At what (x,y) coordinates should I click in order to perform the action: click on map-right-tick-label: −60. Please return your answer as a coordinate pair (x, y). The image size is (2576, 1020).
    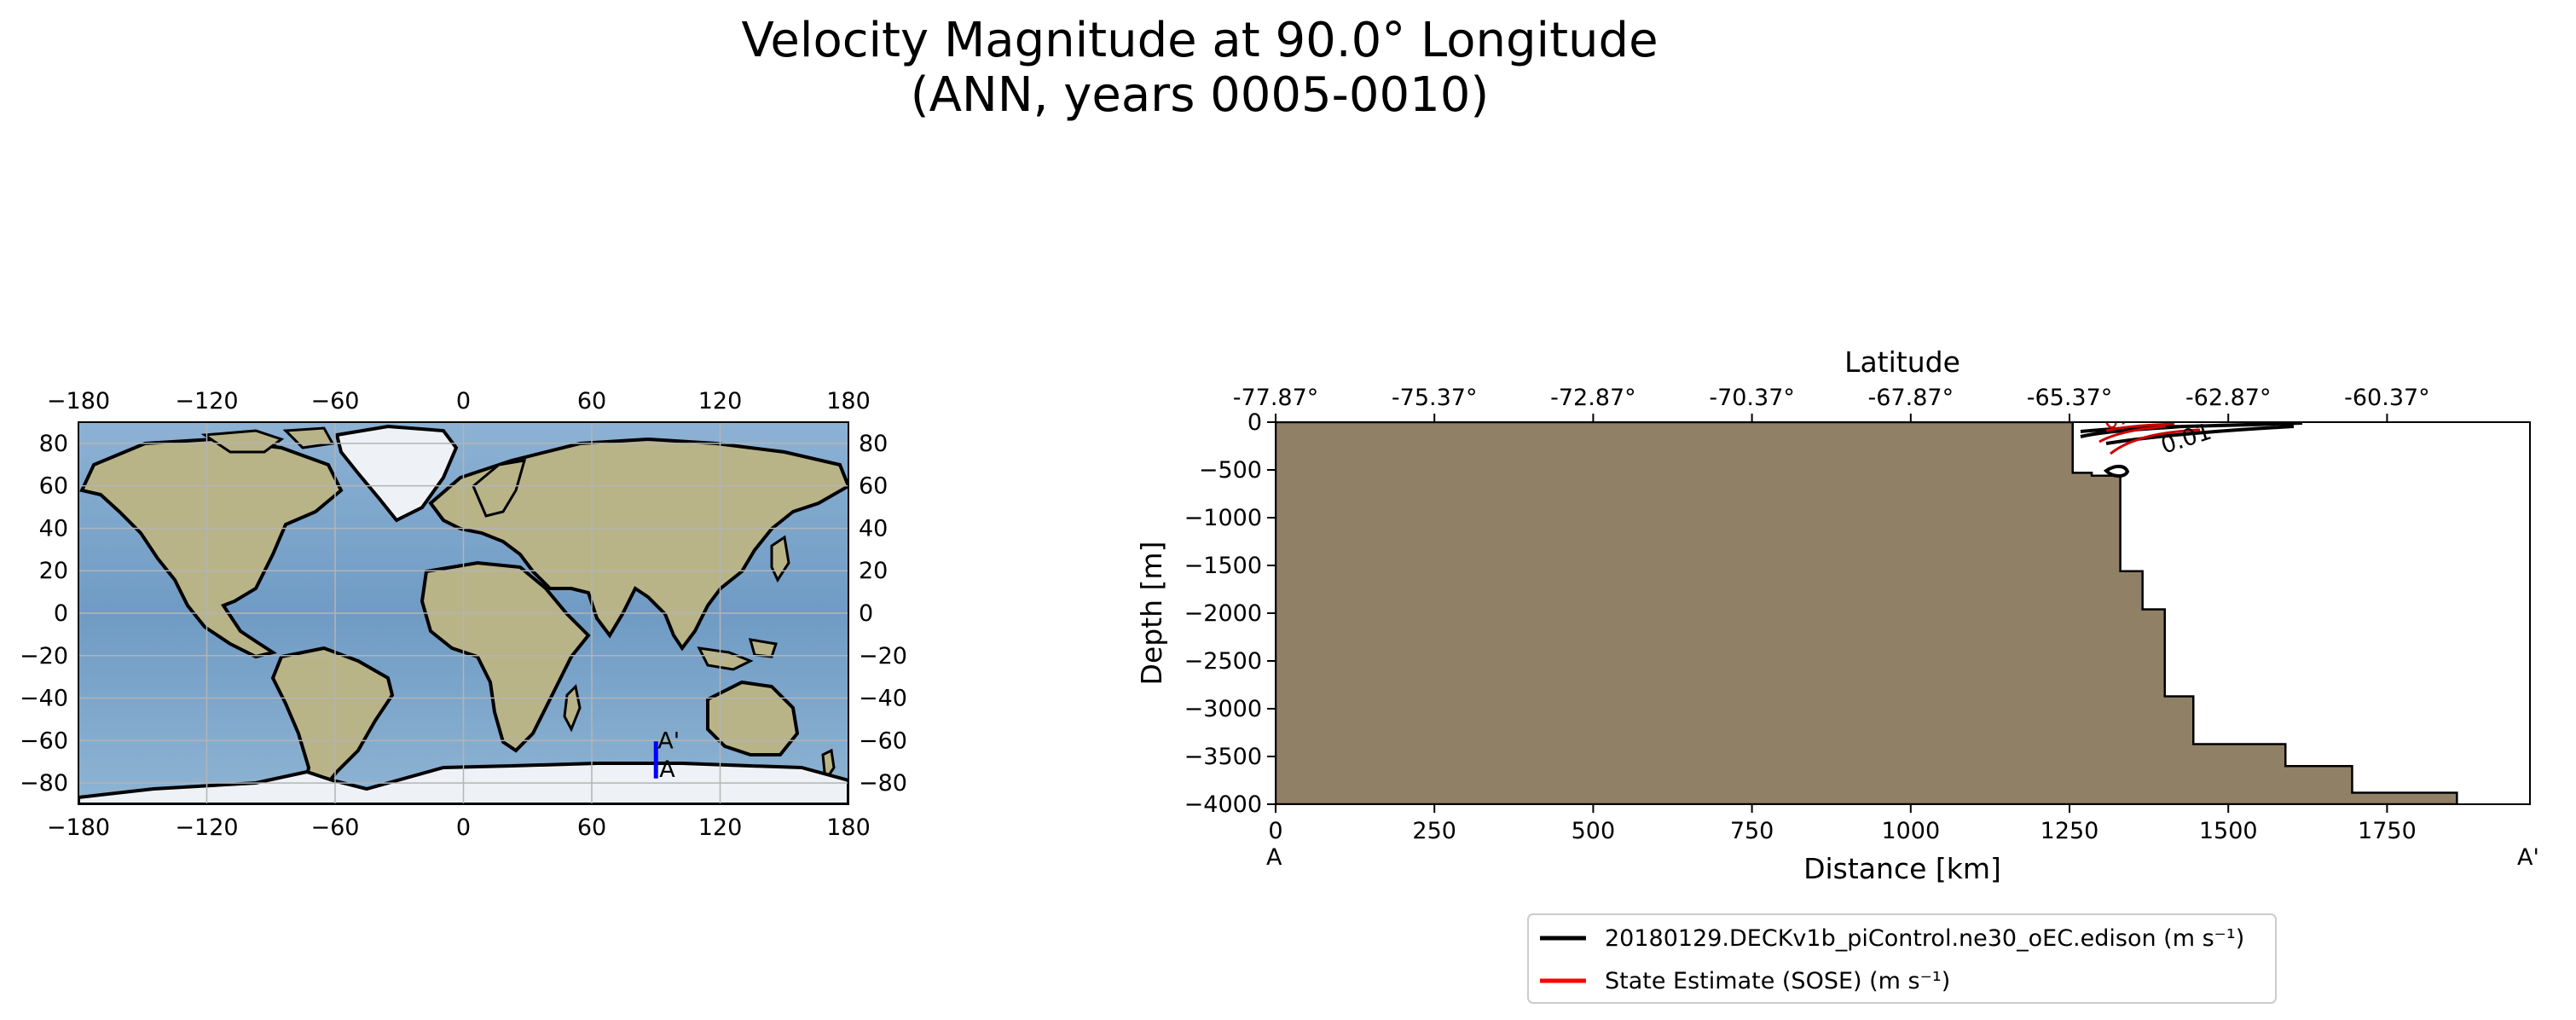
    Looking at the image, I should click on (883, 741).